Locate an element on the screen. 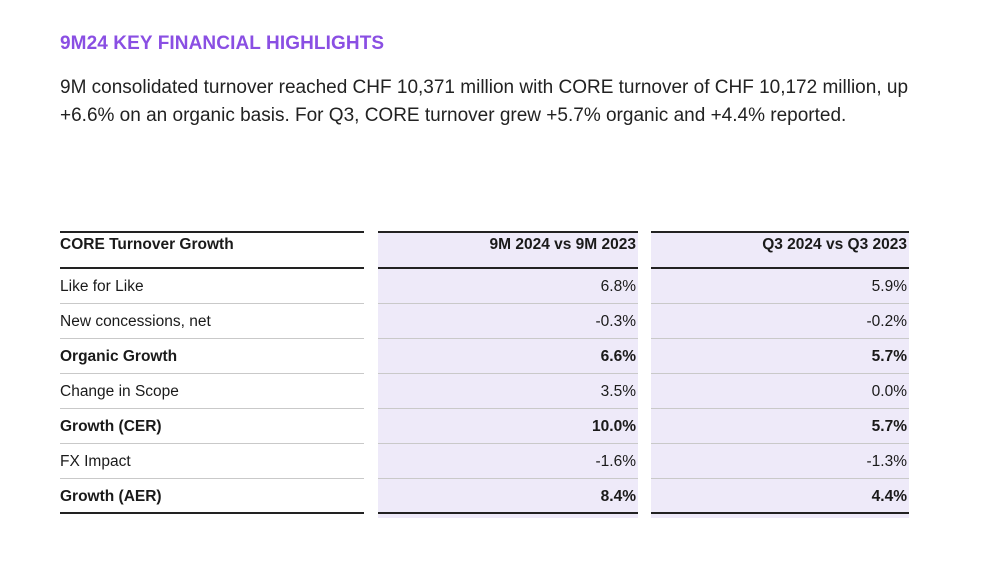  cell-9m-fx-impact: -1.6% is located at coordinates (508, 461).